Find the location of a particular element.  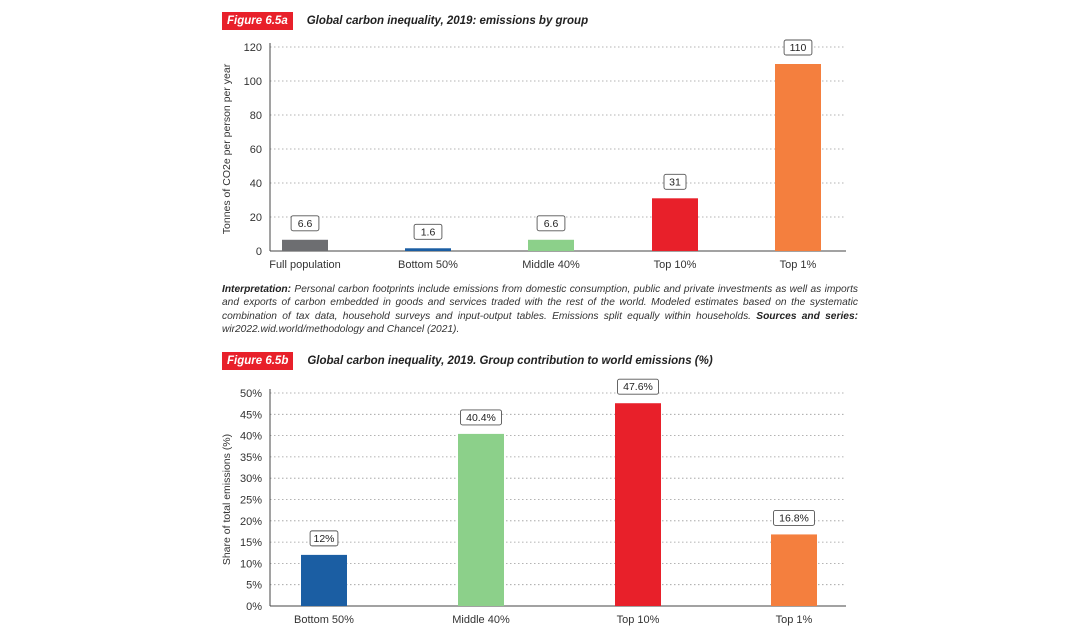

sources-label: Sources and series: is located at coordinates (807, 316).